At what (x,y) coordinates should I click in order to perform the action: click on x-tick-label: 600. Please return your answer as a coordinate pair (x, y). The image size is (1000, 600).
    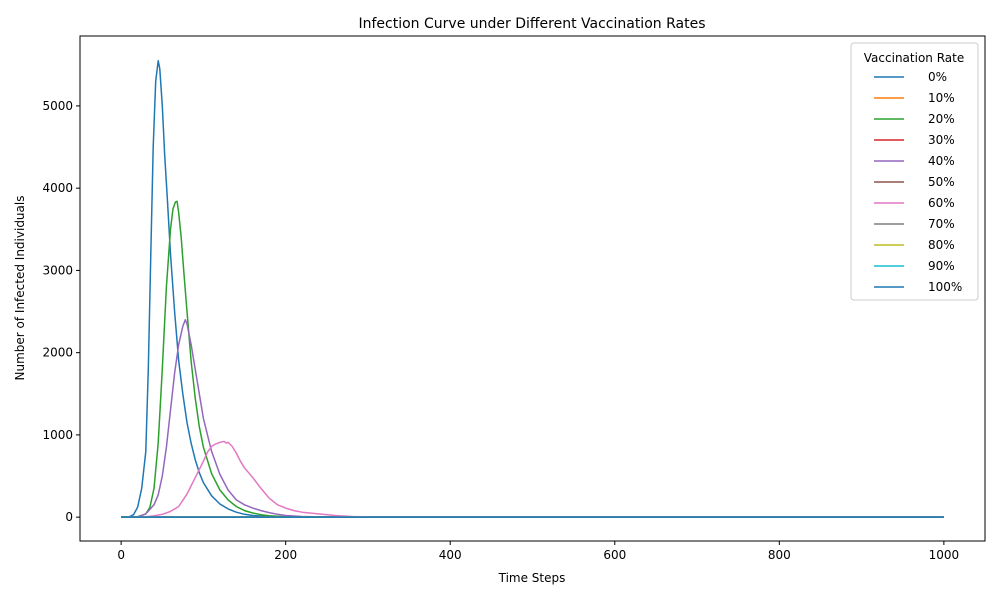
    Looking at the image, I should click on (614, 555).